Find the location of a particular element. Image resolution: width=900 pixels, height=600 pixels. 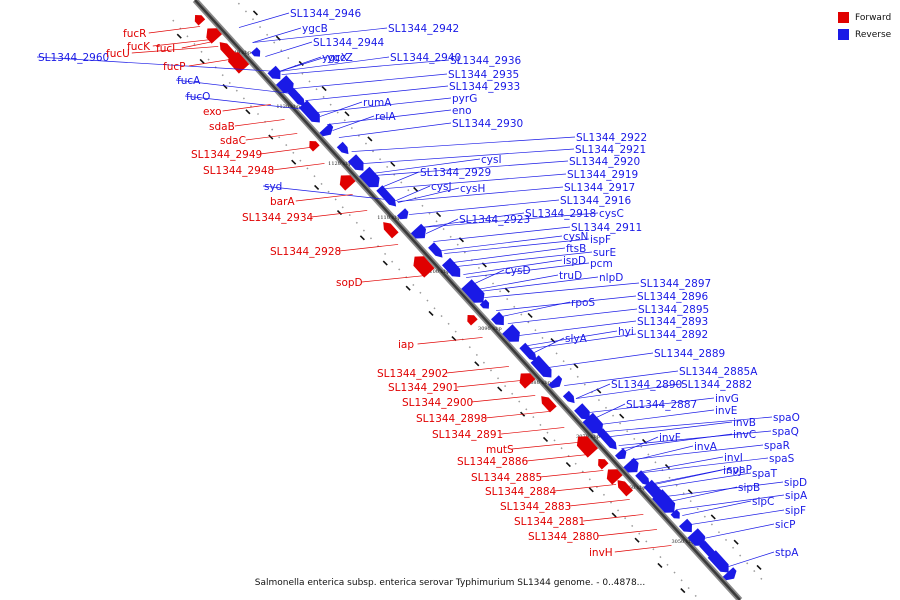

reverse-gene-label: sipF is located at coordinates (795, 511).